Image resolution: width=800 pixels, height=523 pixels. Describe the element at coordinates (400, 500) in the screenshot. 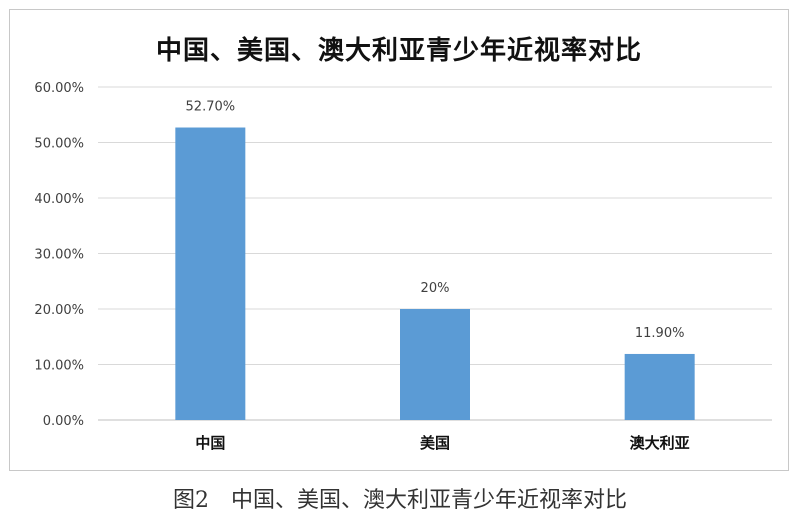

I see `figure-caption: 图2 中国、美国、澳大利亚青少年近视率对比` at that location.